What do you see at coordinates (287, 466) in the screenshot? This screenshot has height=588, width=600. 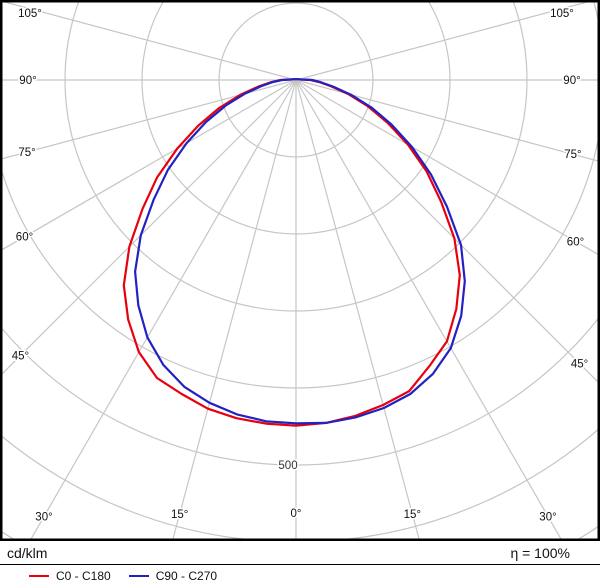 I see `radial-value-label: 500` at bounding box center [287, 466].